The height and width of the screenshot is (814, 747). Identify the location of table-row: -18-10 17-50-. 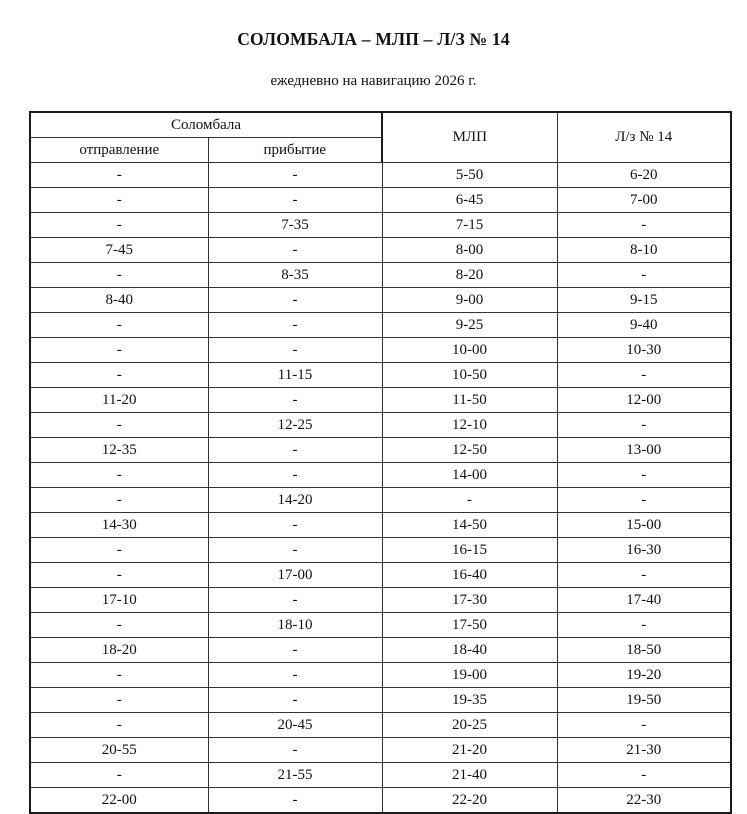
(380, 625).